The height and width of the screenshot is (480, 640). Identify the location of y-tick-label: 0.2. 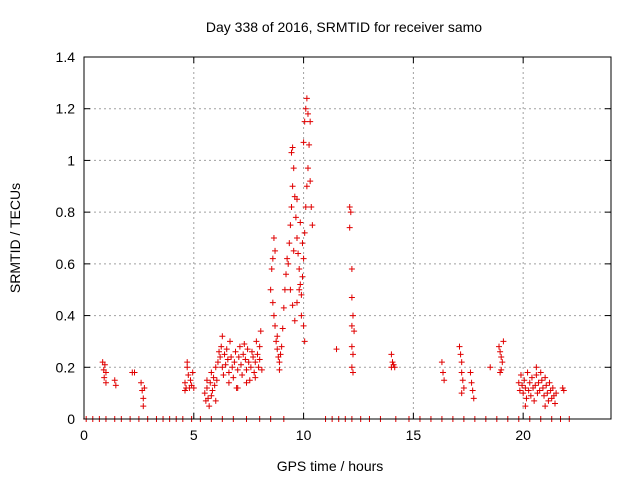
(66, 367).